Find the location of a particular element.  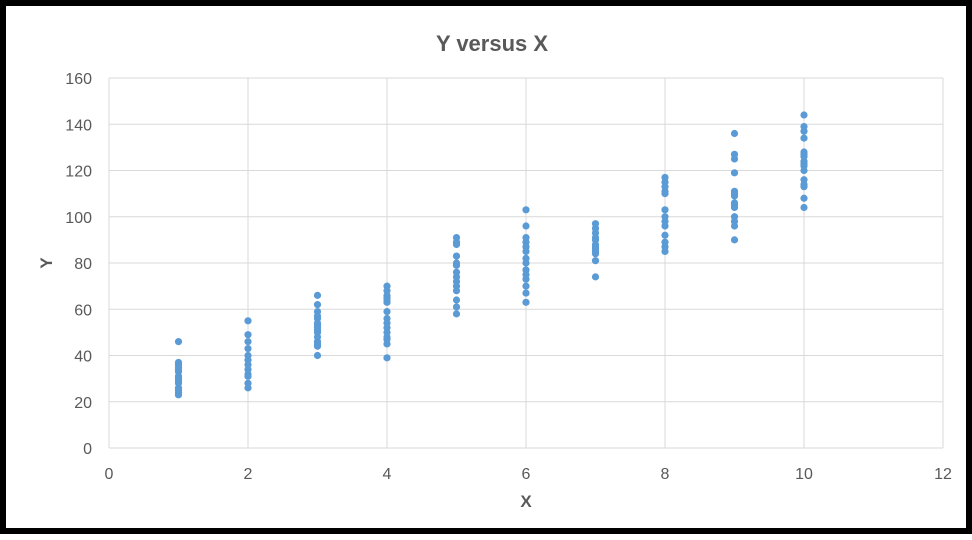

x-tick-label: 8 is located at coordinates (665, 474).